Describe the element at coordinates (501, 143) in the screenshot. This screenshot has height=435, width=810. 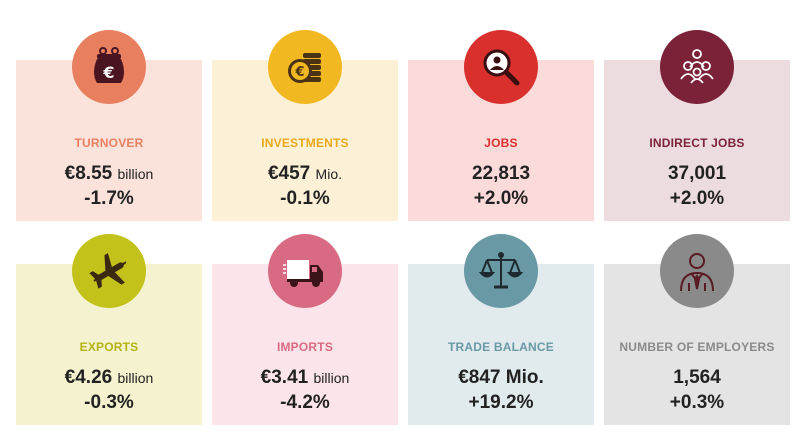
I see `card-label: JOBS` at that location.